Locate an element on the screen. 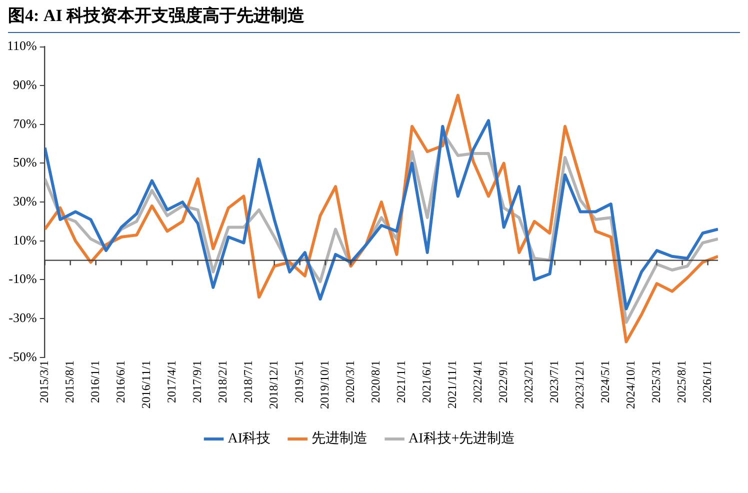  x-tick-label: 2020/8/1 is located at coordinates (375, 382).